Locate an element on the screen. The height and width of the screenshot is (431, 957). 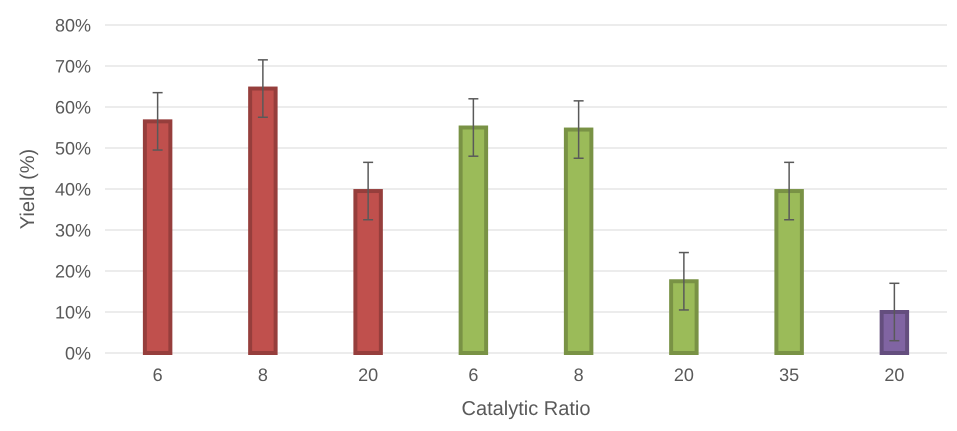
x-tick-label: 35 is located at coordinates (789, 375).